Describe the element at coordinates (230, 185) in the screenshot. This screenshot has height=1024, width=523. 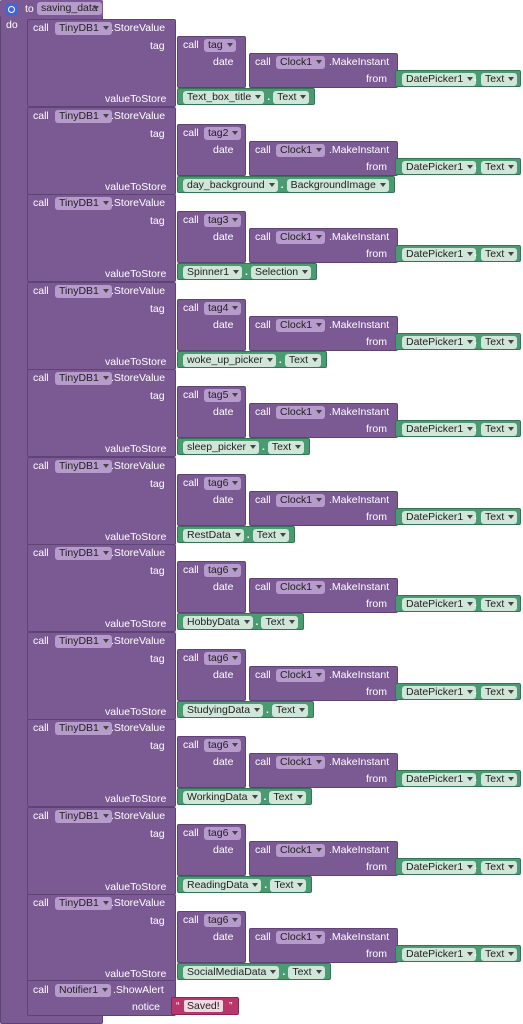
I see `component-dropdown: day_background` at that location.